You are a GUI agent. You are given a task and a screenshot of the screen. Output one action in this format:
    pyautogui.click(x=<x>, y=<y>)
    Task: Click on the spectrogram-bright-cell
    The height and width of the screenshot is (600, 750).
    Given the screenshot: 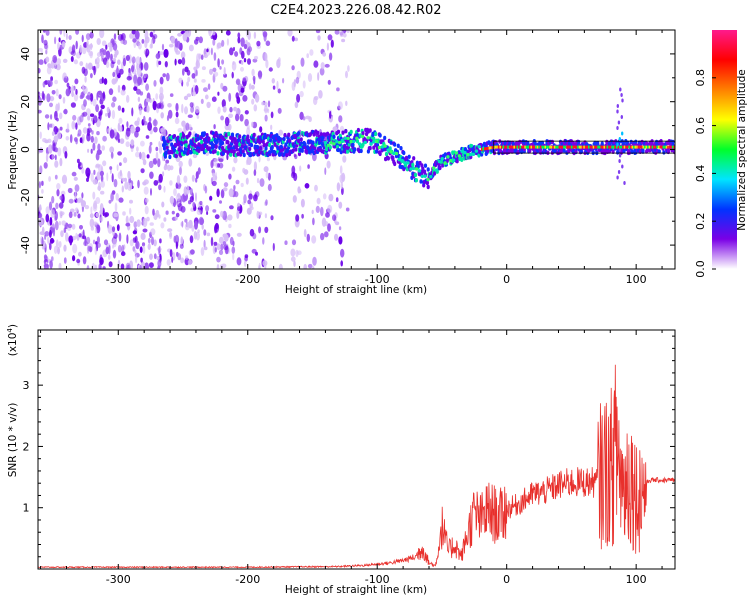 What is the action you would take?
    pyautogui.click(x=362, y=136)
    